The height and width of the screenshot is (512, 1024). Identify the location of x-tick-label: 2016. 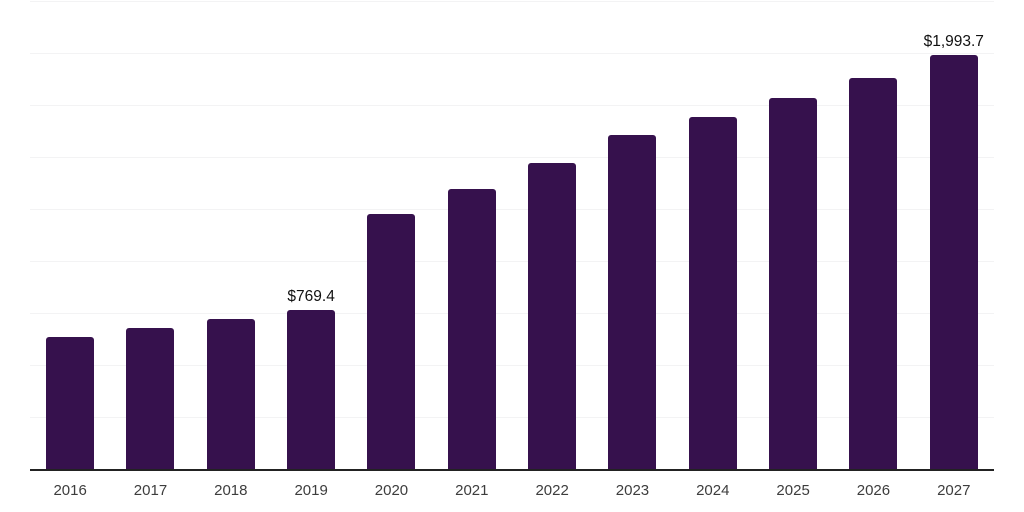
(70, 490).